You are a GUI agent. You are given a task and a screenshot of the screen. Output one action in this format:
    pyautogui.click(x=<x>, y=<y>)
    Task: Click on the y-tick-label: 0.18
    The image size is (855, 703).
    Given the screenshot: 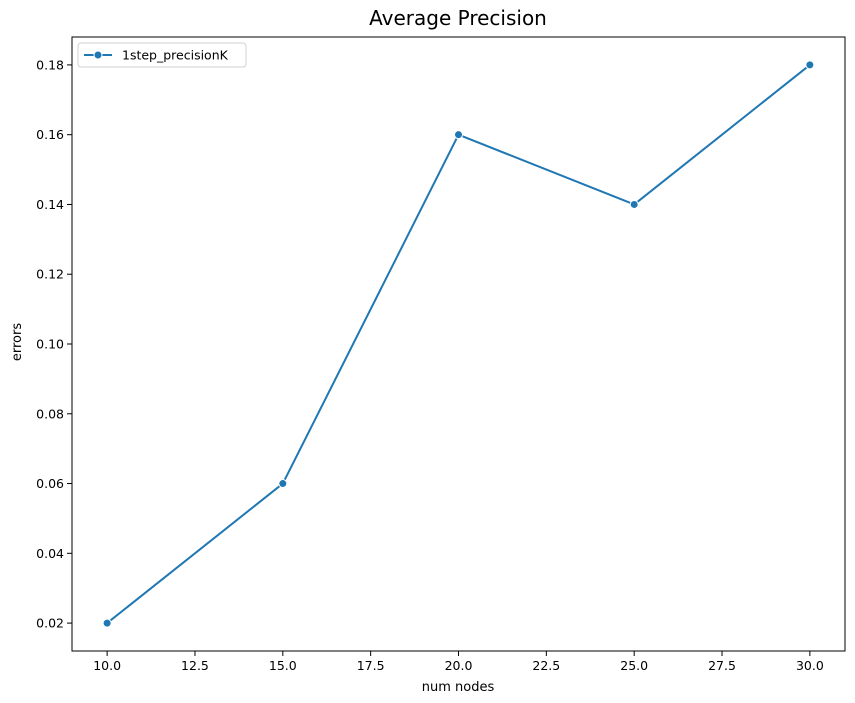 What is the action you would take?
    pyautogui.click(x=50, y=64)
    